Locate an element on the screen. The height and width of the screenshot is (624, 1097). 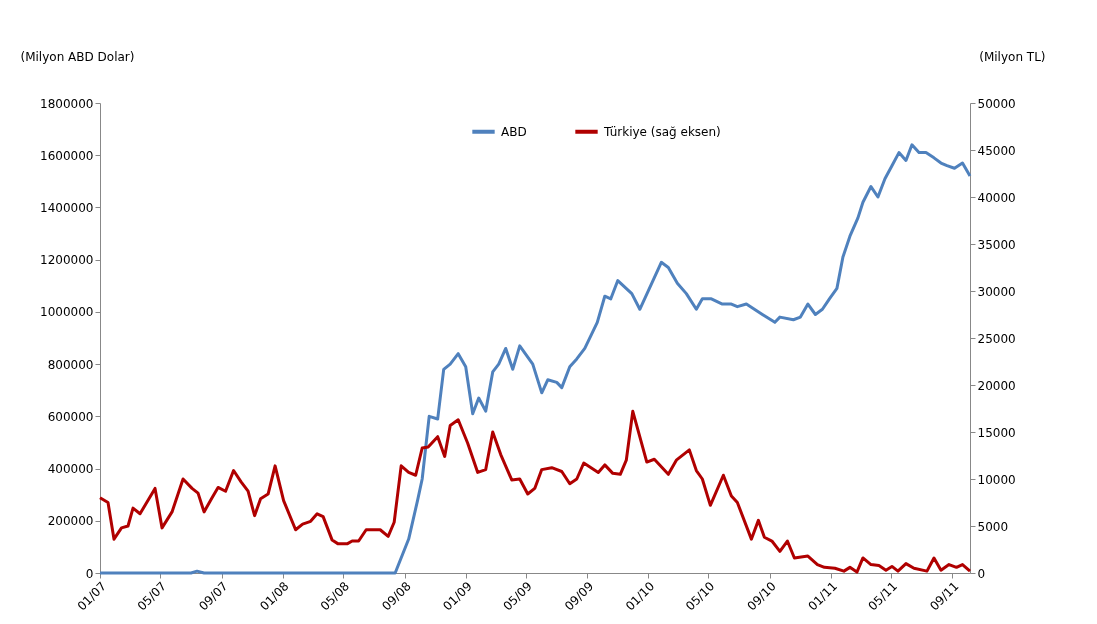
y2-axis-title: (Milyon TL) is located at coordinates (1012, 56).